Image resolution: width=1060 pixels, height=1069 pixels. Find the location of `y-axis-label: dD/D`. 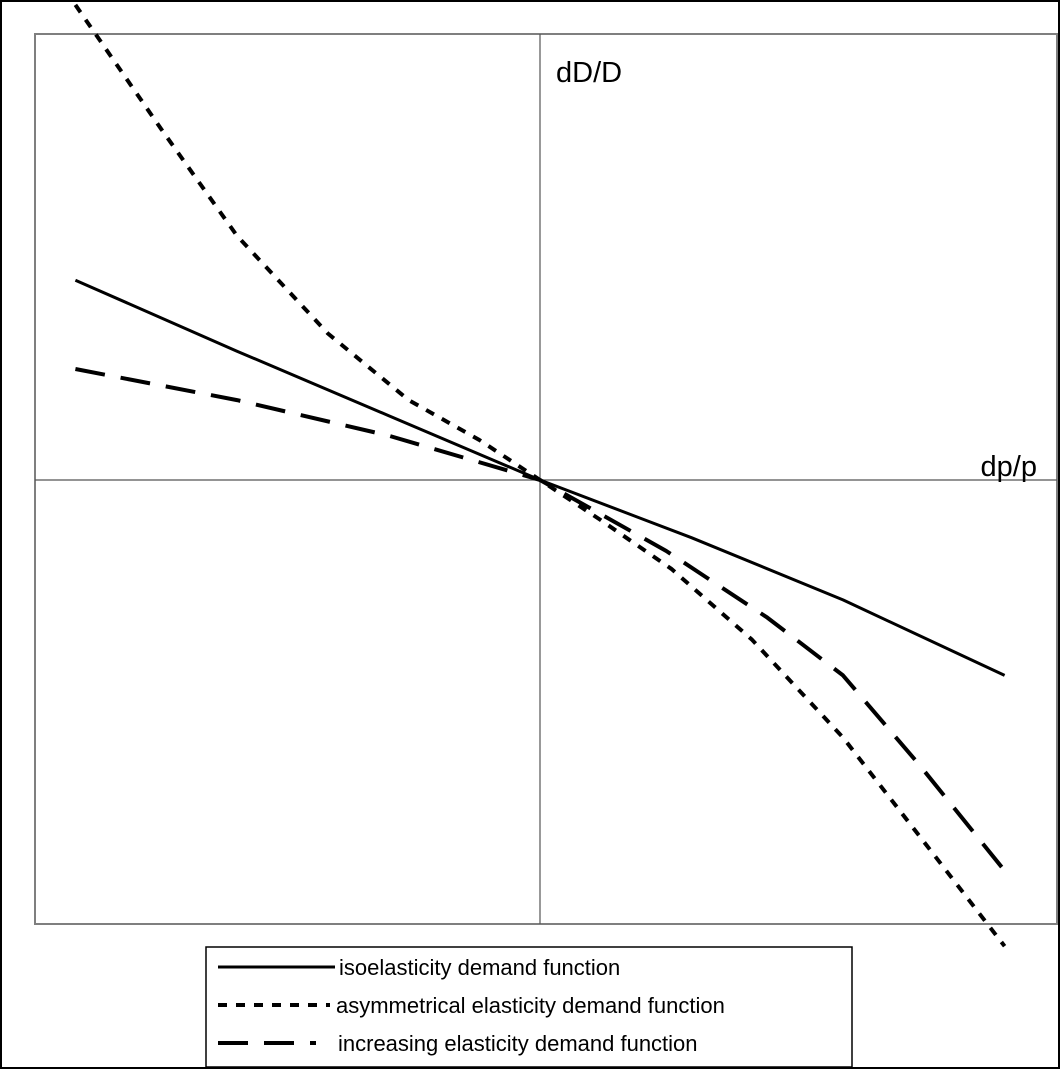

y-axis-label: dD/D is located at coordinates (589, 73).